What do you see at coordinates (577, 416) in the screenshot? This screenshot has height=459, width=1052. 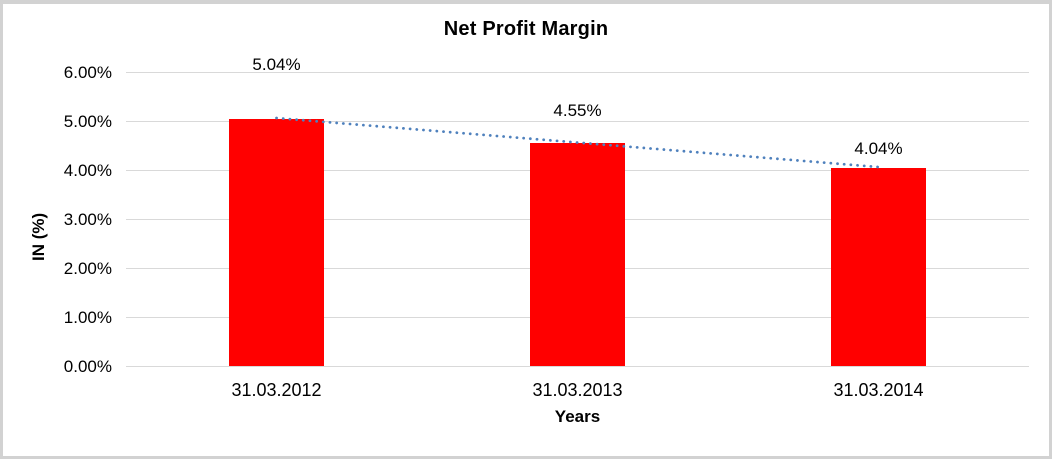 I see `x-axis-title: Years` at bounding box center [577, 416].